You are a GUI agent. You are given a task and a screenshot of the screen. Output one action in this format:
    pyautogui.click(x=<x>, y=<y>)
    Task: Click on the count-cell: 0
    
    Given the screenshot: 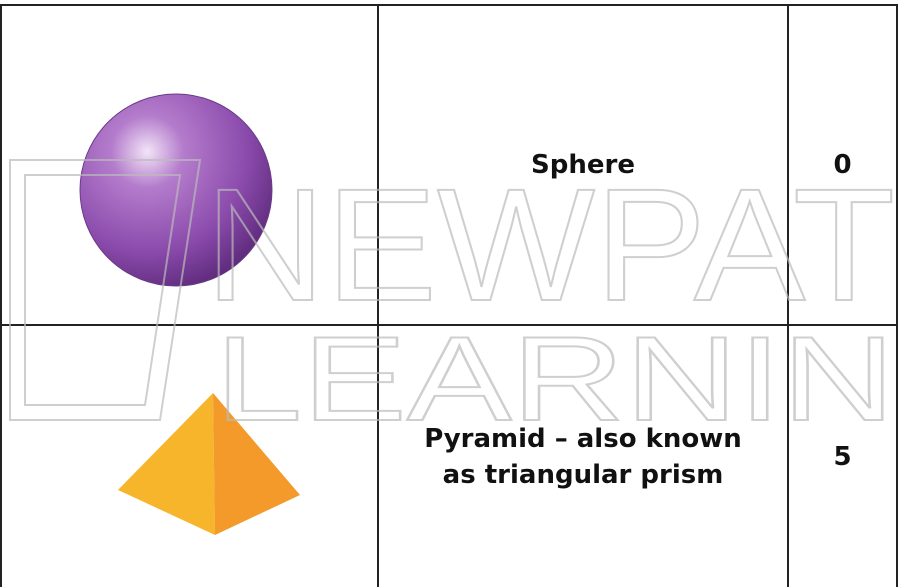 What is the action you would take?
    pyautogui.click(x=842, y=165)
    